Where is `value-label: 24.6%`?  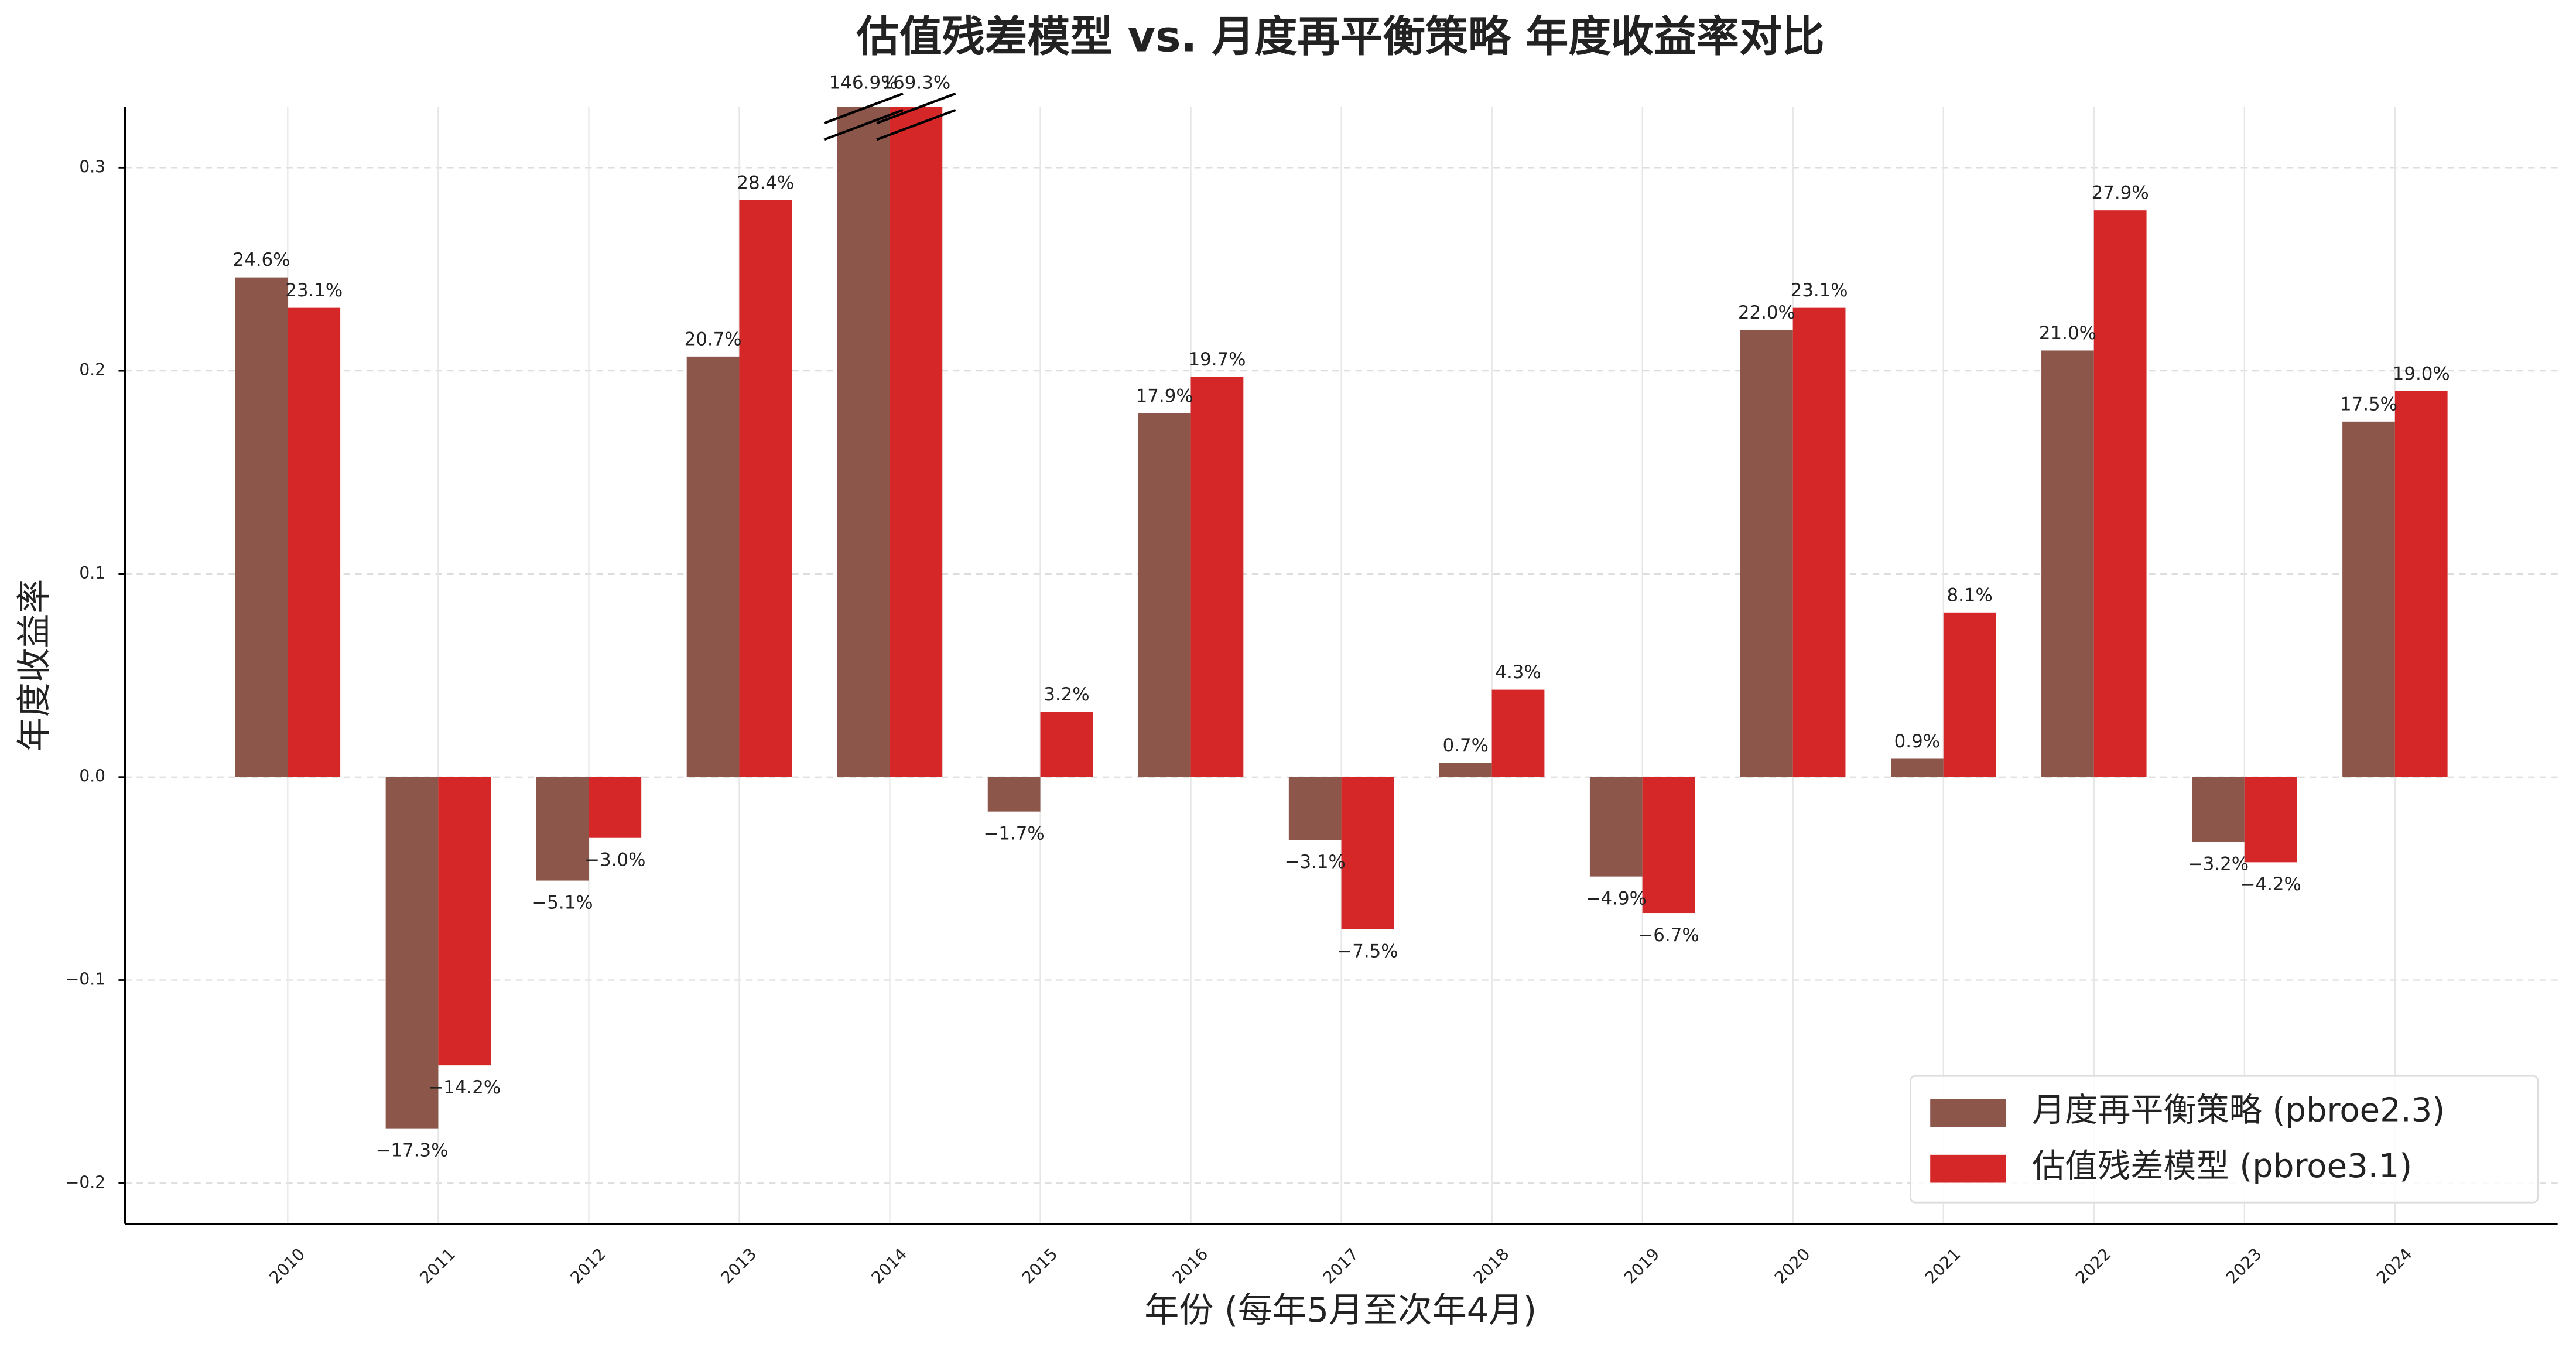 value-label: 24.6% is located at coordinates (261, 260).